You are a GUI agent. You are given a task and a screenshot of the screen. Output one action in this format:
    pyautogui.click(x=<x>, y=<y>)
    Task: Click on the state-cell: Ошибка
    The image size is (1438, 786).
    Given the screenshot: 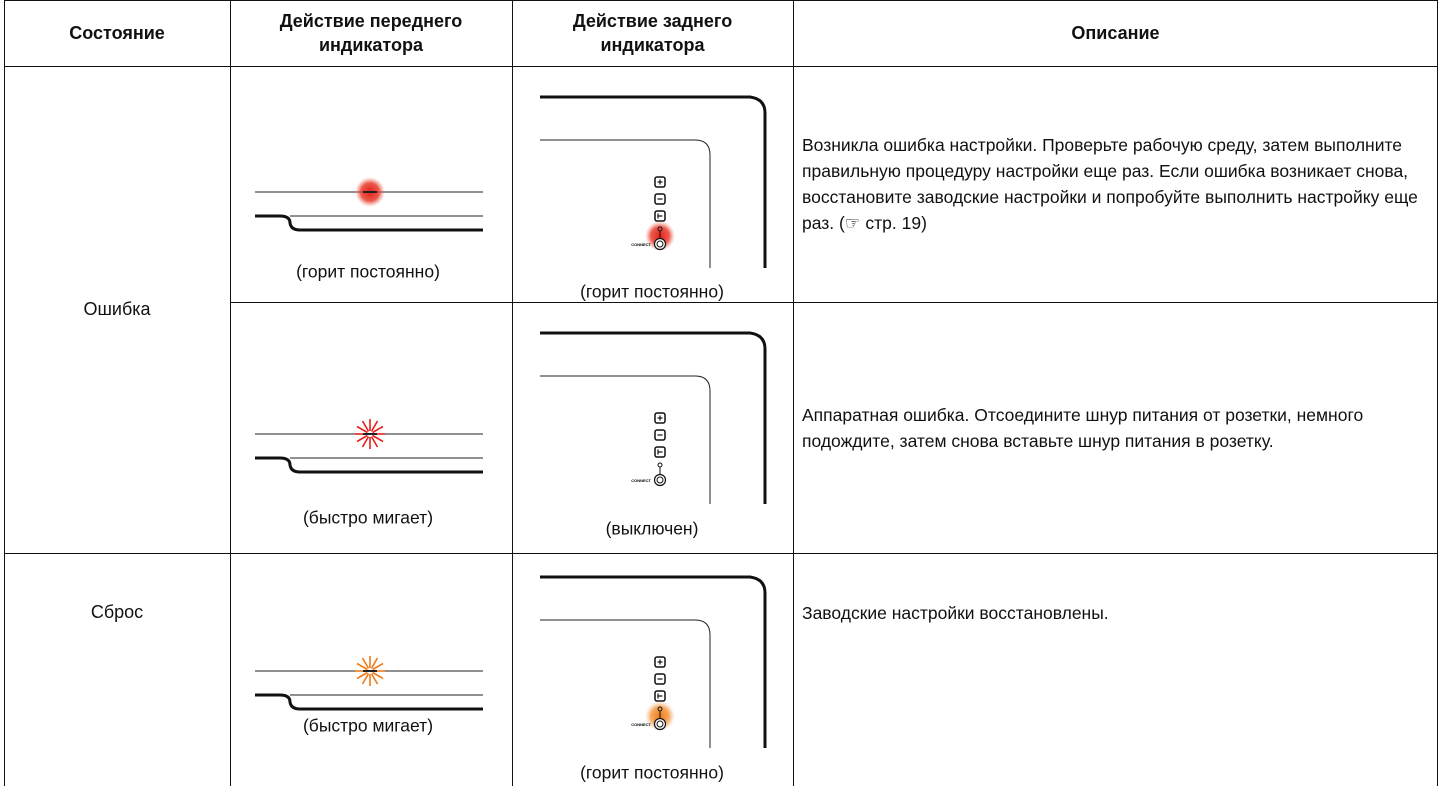 What is the action you would take?
    pyautogui.click(x=117, y=309)
    